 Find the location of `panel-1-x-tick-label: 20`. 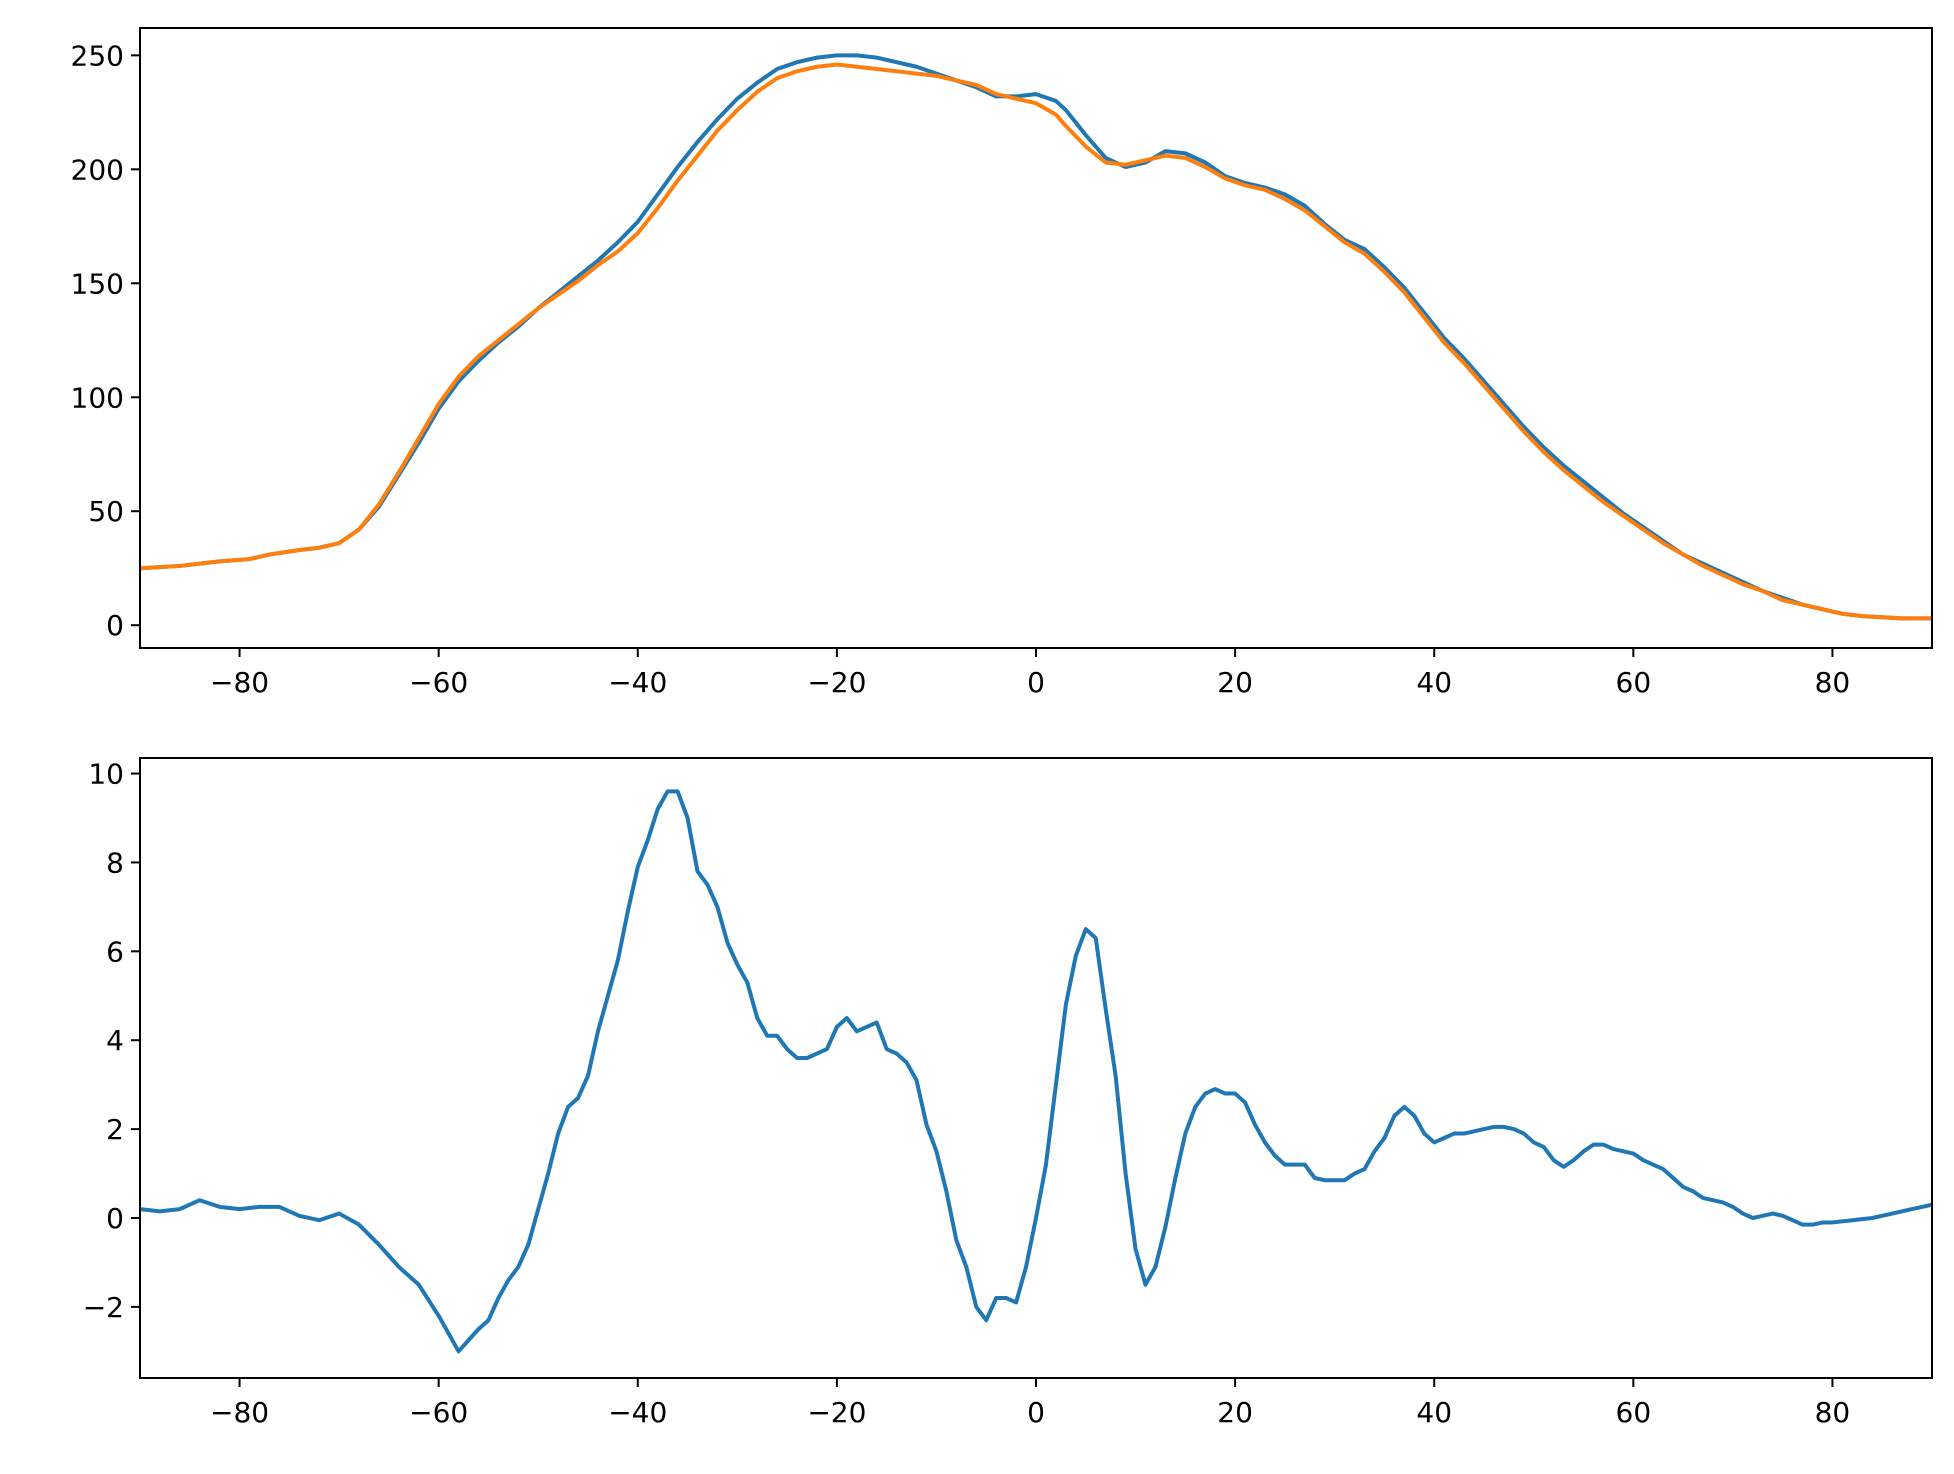

panel-1-x-tick-label: 20 is located at coordinates (1235, 682).